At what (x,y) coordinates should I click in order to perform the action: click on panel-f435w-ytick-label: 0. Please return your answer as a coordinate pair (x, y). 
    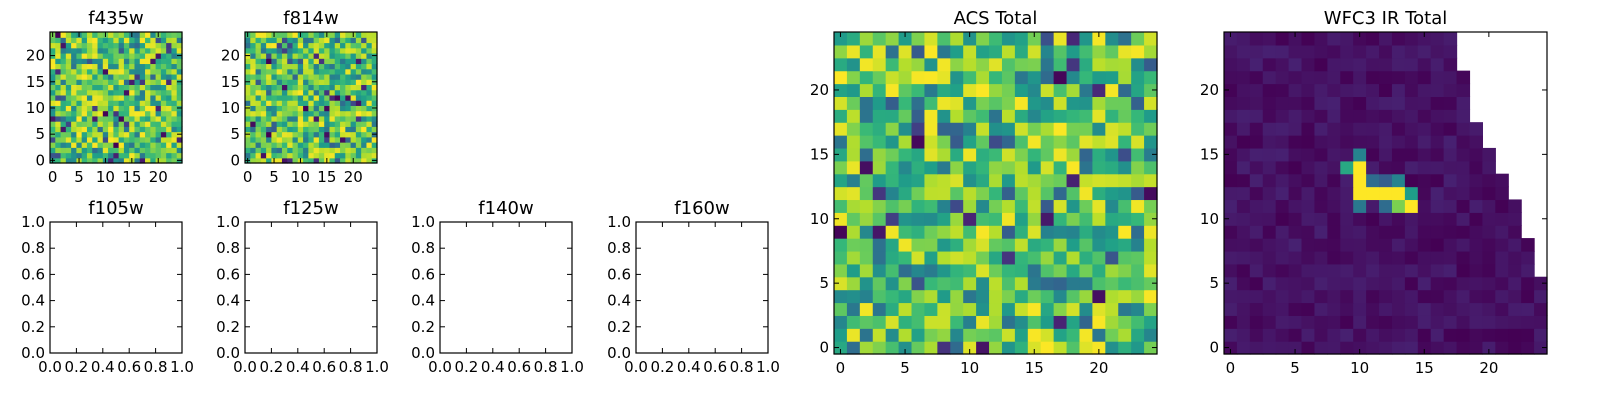
    Looking at the image, I should click on (40, 160).